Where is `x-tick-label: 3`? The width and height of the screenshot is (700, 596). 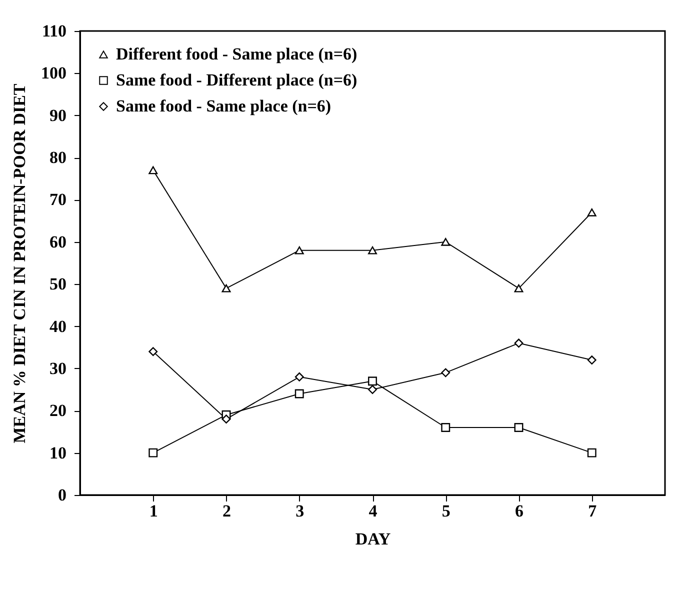 x-tick-label: 3 is located at coordinates (300, 511).